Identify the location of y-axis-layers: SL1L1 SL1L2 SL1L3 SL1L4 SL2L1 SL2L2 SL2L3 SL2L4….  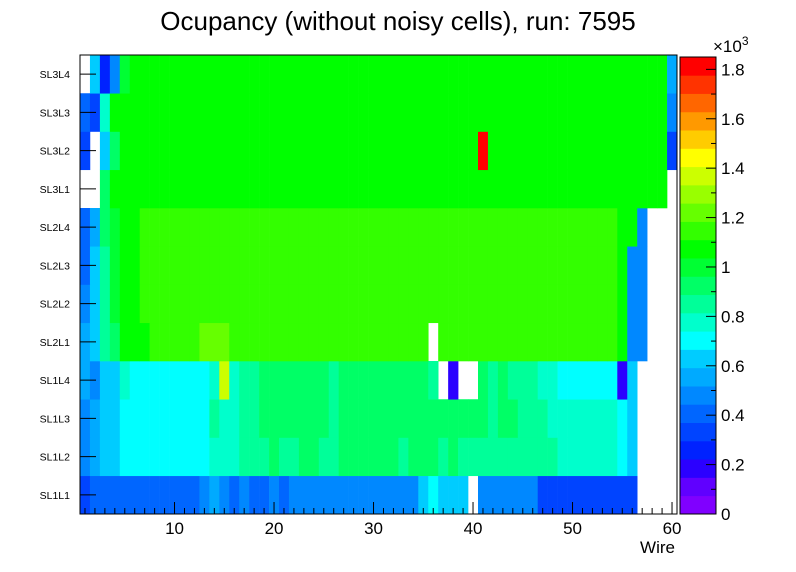
(68, 285).